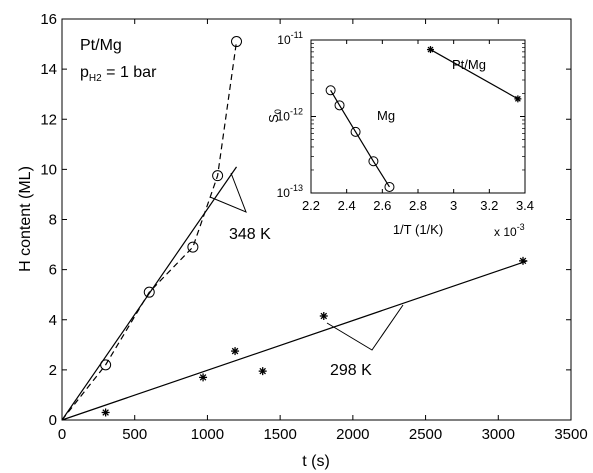 The width and height of the screenshot is (593, 473). Describe the element at coordinates (425, 434) in the screenshot. I see `main-x-tick-label: 2500` at that location.